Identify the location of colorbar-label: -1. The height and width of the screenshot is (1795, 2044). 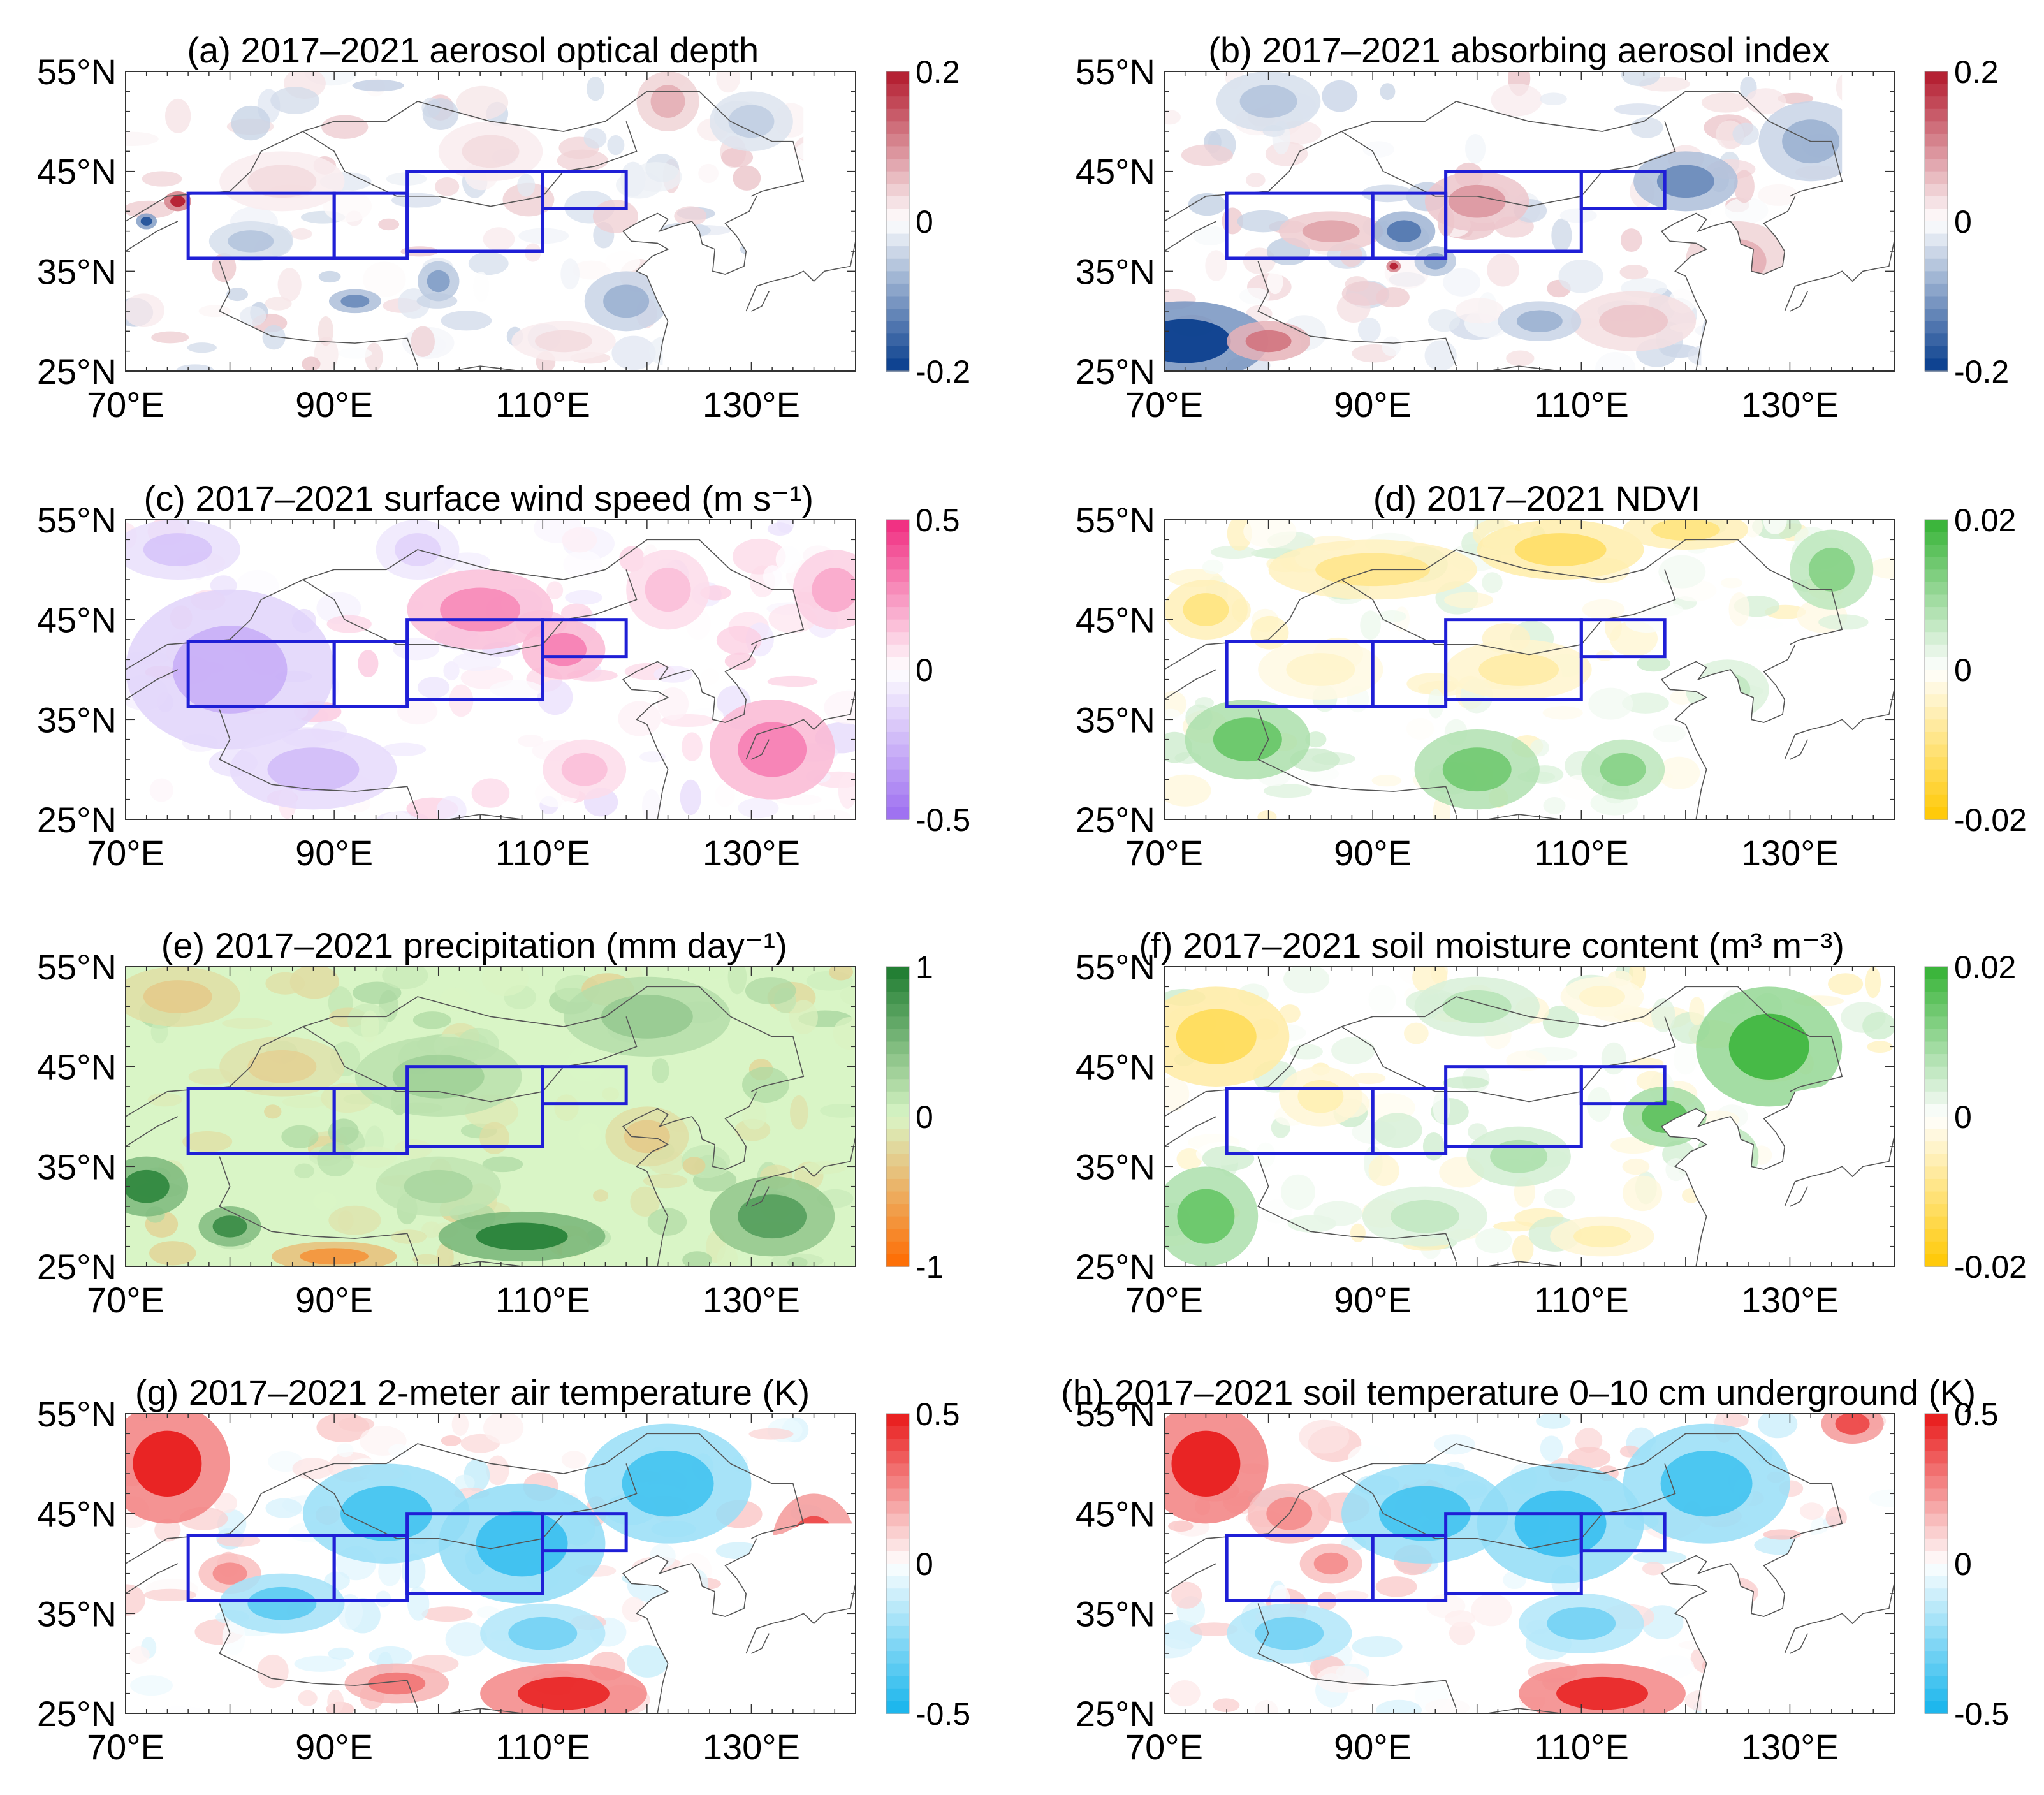
(930, 1267).